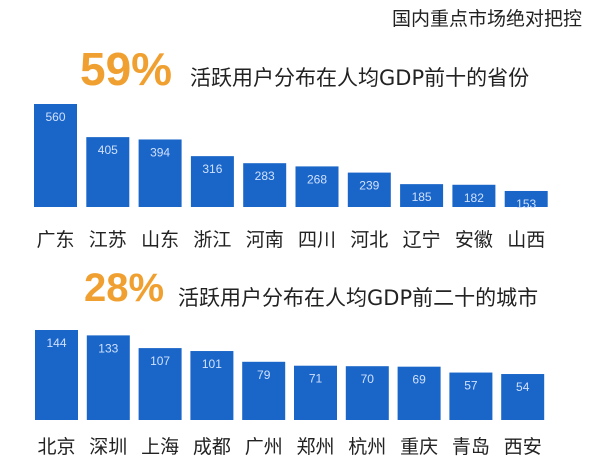  I want to click on category-label: 广州, so click(264, 447).